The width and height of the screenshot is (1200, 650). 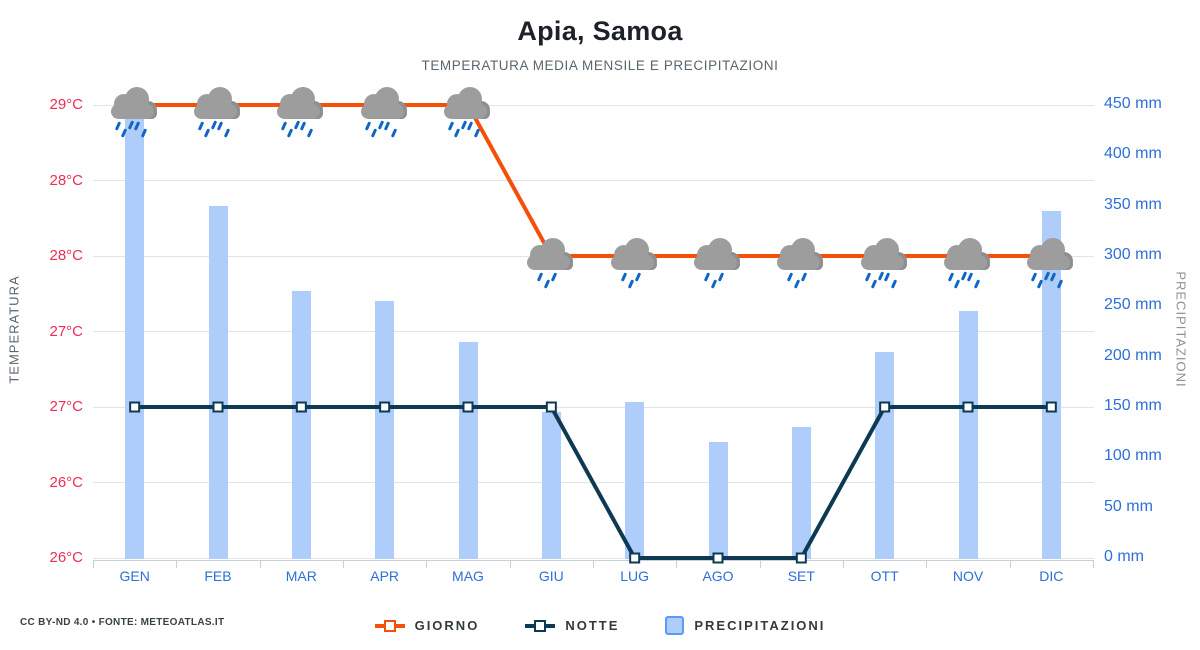 What do you see at coordinates (718, 576) in the screenshot?
I see `month-label: AGO` at bounding box center [718, 576].